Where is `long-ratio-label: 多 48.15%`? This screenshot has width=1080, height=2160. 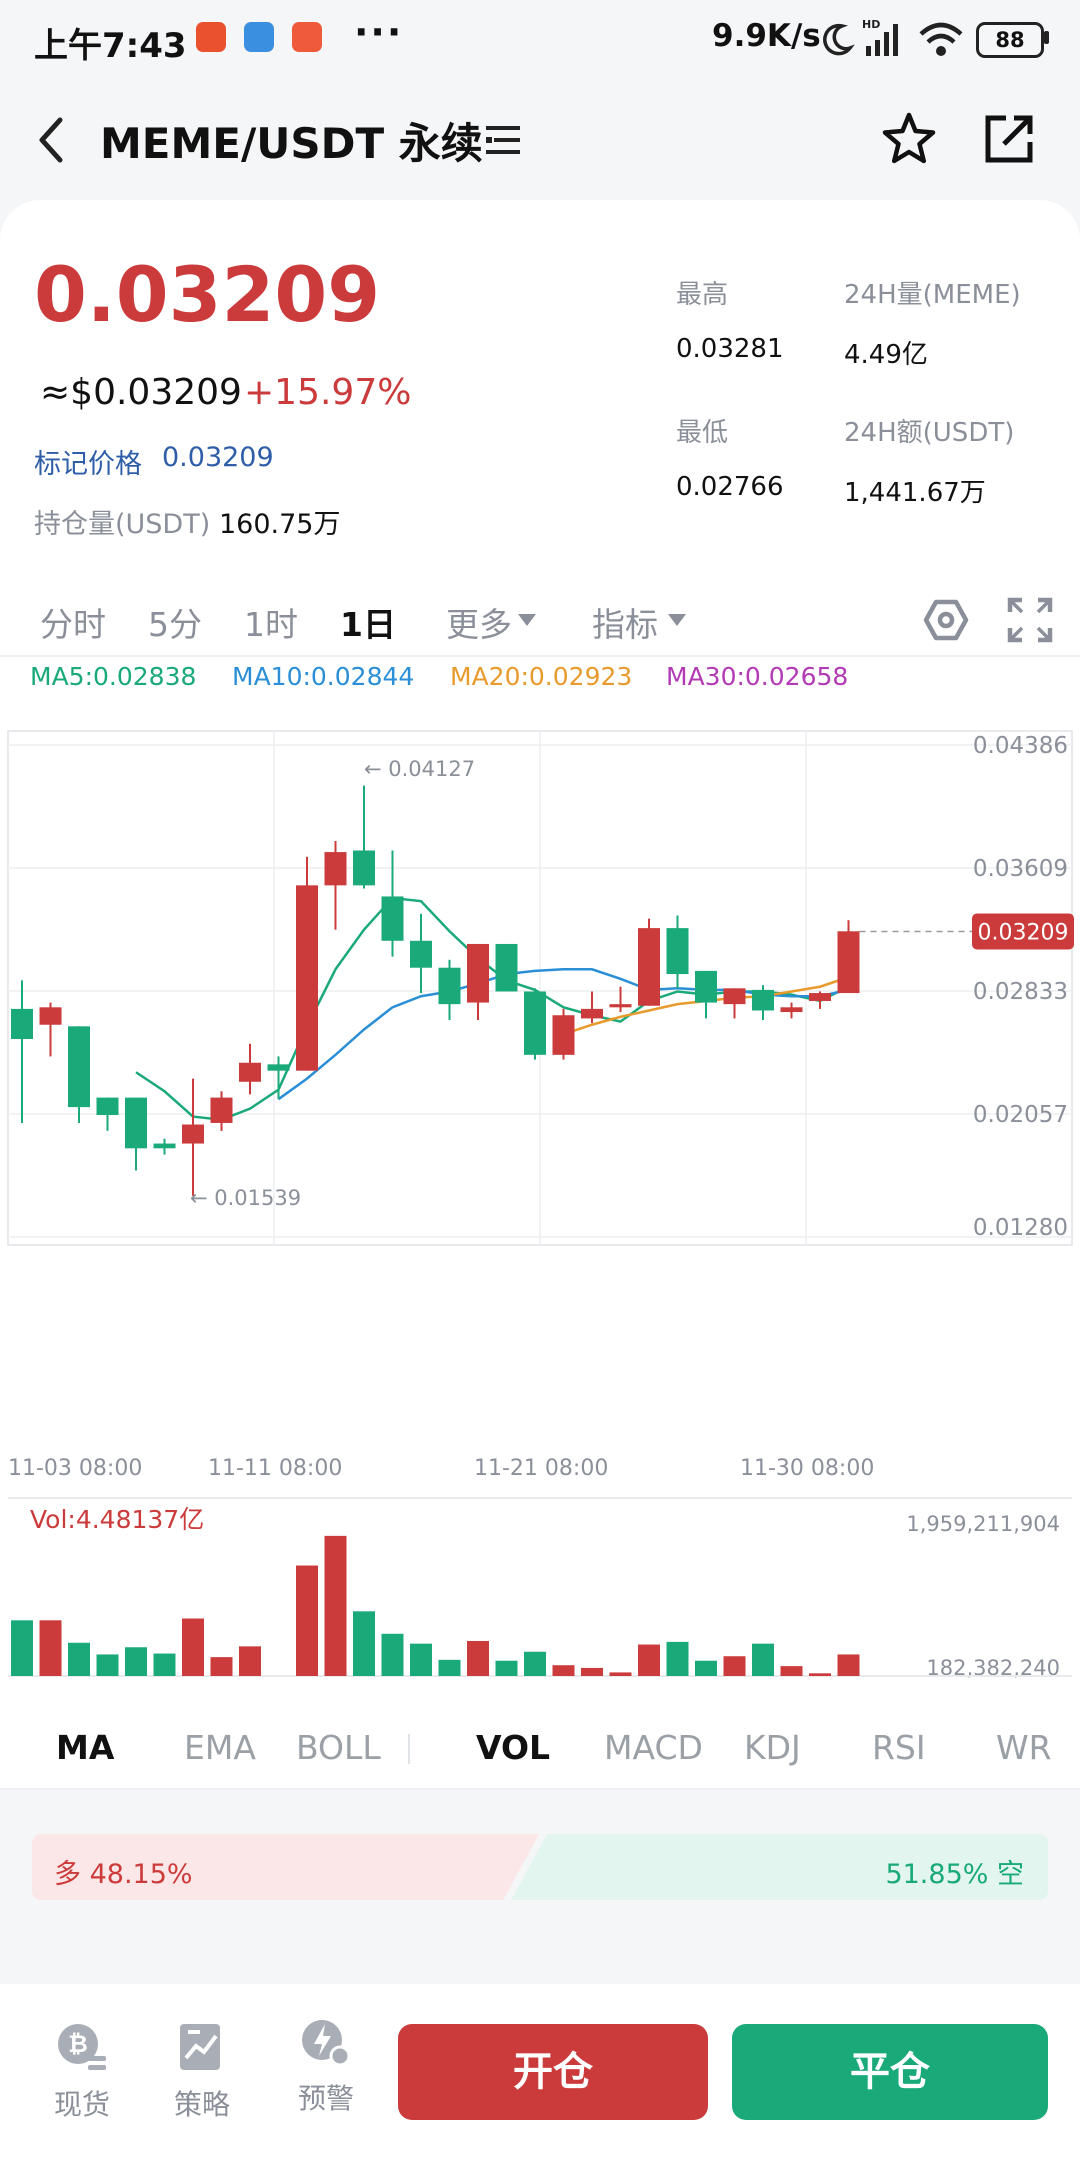 long-ratio-label: 多 48.15% is located at coordinates (123, 1874).